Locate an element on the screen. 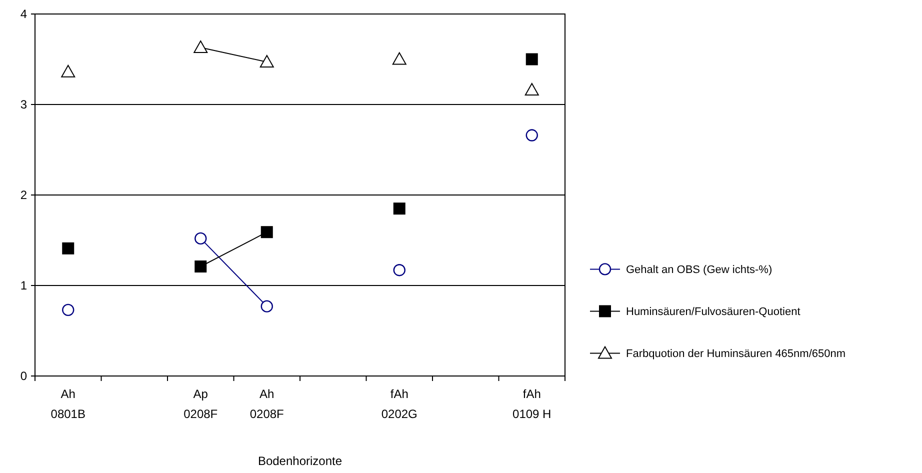 The width and height of the screenshot is (922, 473). legend-label: Huminsäuren/Fulvosäuren-Quotient is located at coordinates (713, 312).